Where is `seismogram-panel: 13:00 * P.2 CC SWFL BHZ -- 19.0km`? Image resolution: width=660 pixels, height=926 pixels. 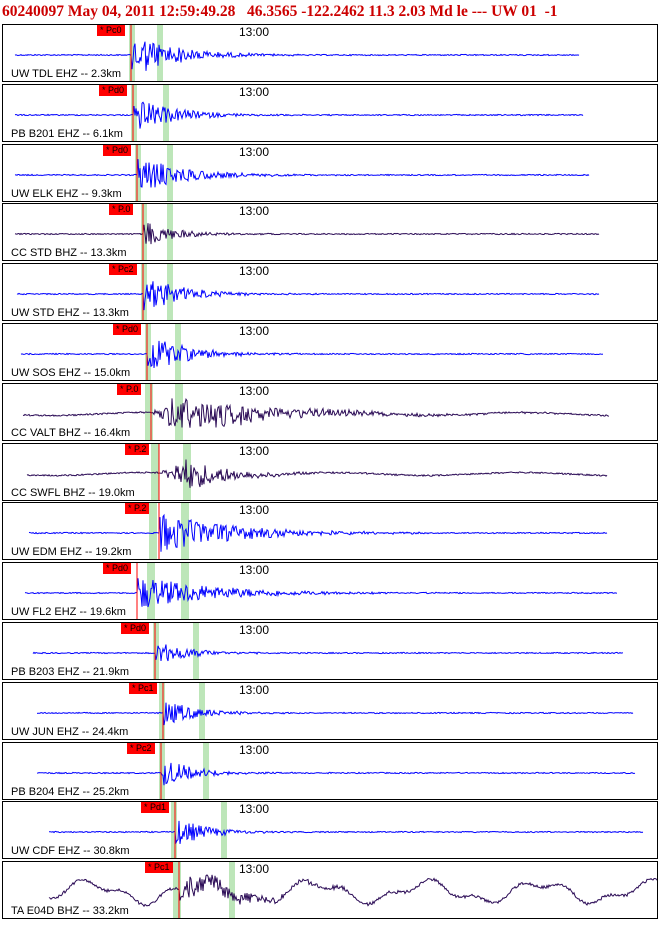 seismogram-panel: 13:00 * P.2 CC SWFL BHZ -- 19.0km is located at coordinates (330, 472).